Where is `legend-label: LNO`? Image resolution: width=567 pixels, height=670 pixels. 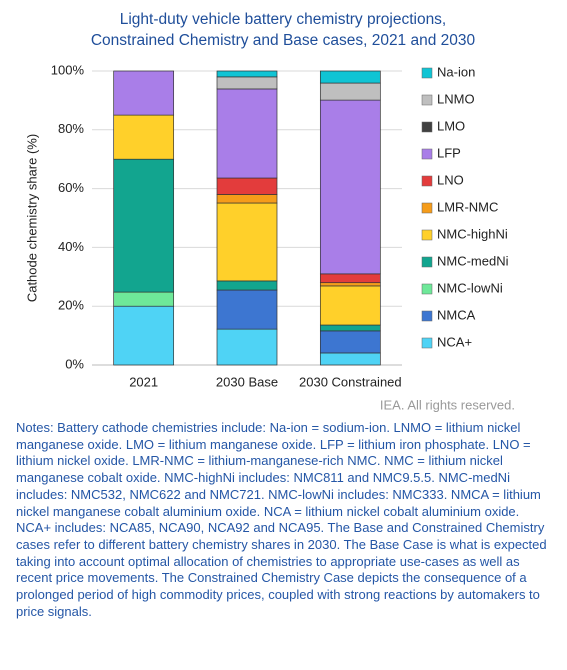
legend-label: LNO is located at coordinates (450, 179).